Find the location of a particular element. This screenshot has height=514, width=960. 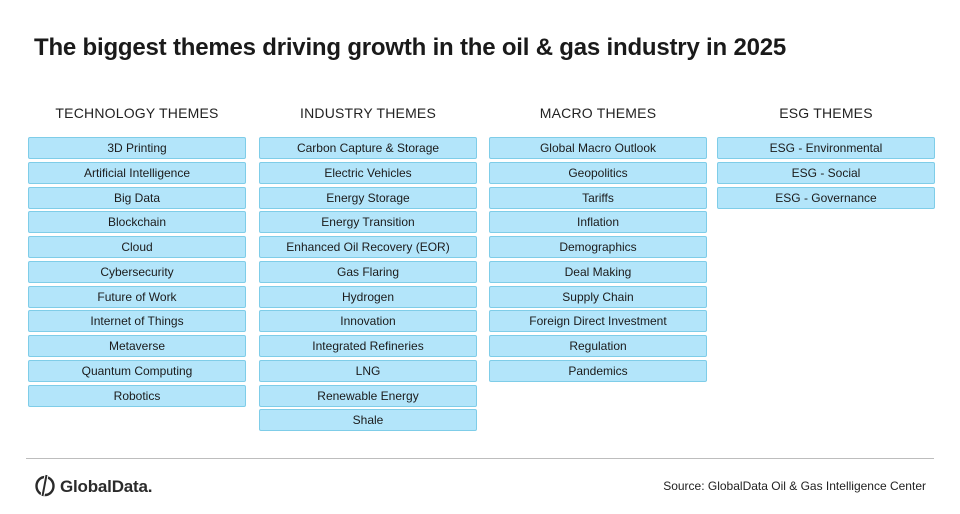

theme-box: Blockchain is located at coordinates (137, 222).